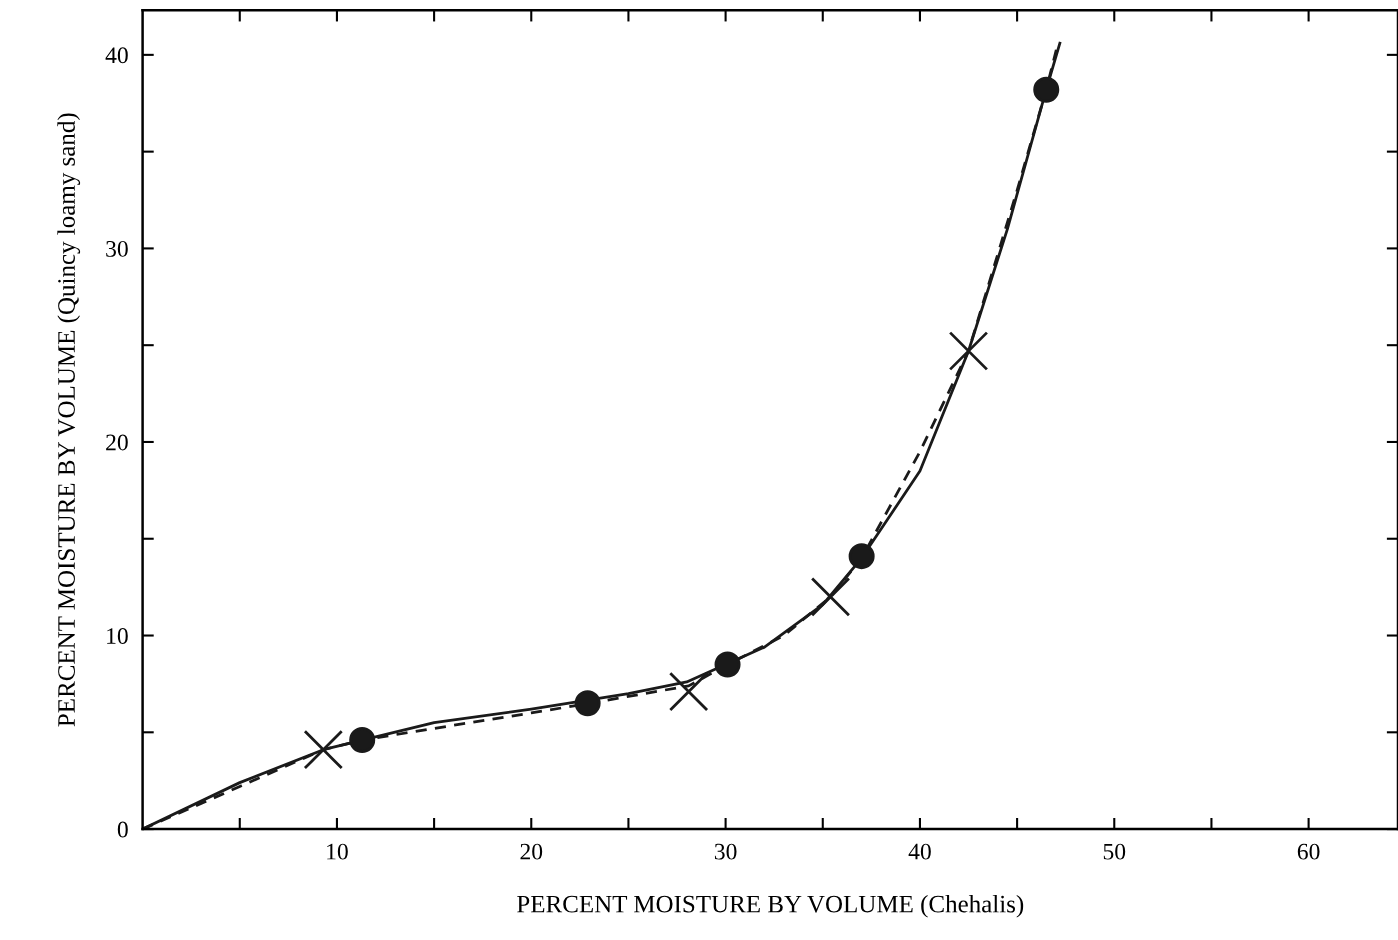  Describe the element at coordinates (117, 442) in the screenshot. I see `y-tick-label: 20` at that location.